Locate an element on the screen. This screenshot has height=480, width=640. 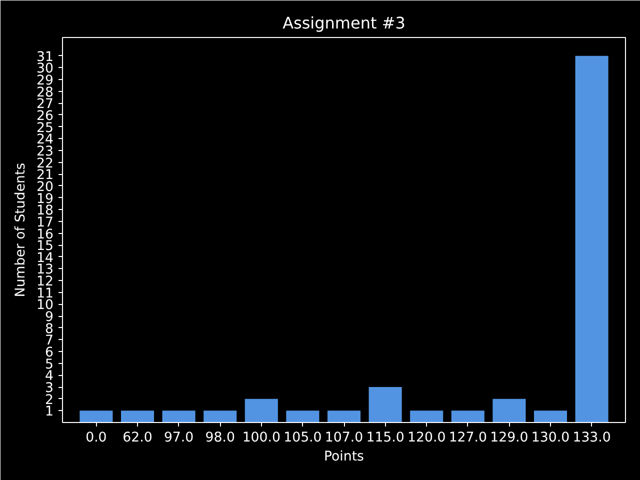
x-tick-label: 62.0 is located at coordinates (137, 438).